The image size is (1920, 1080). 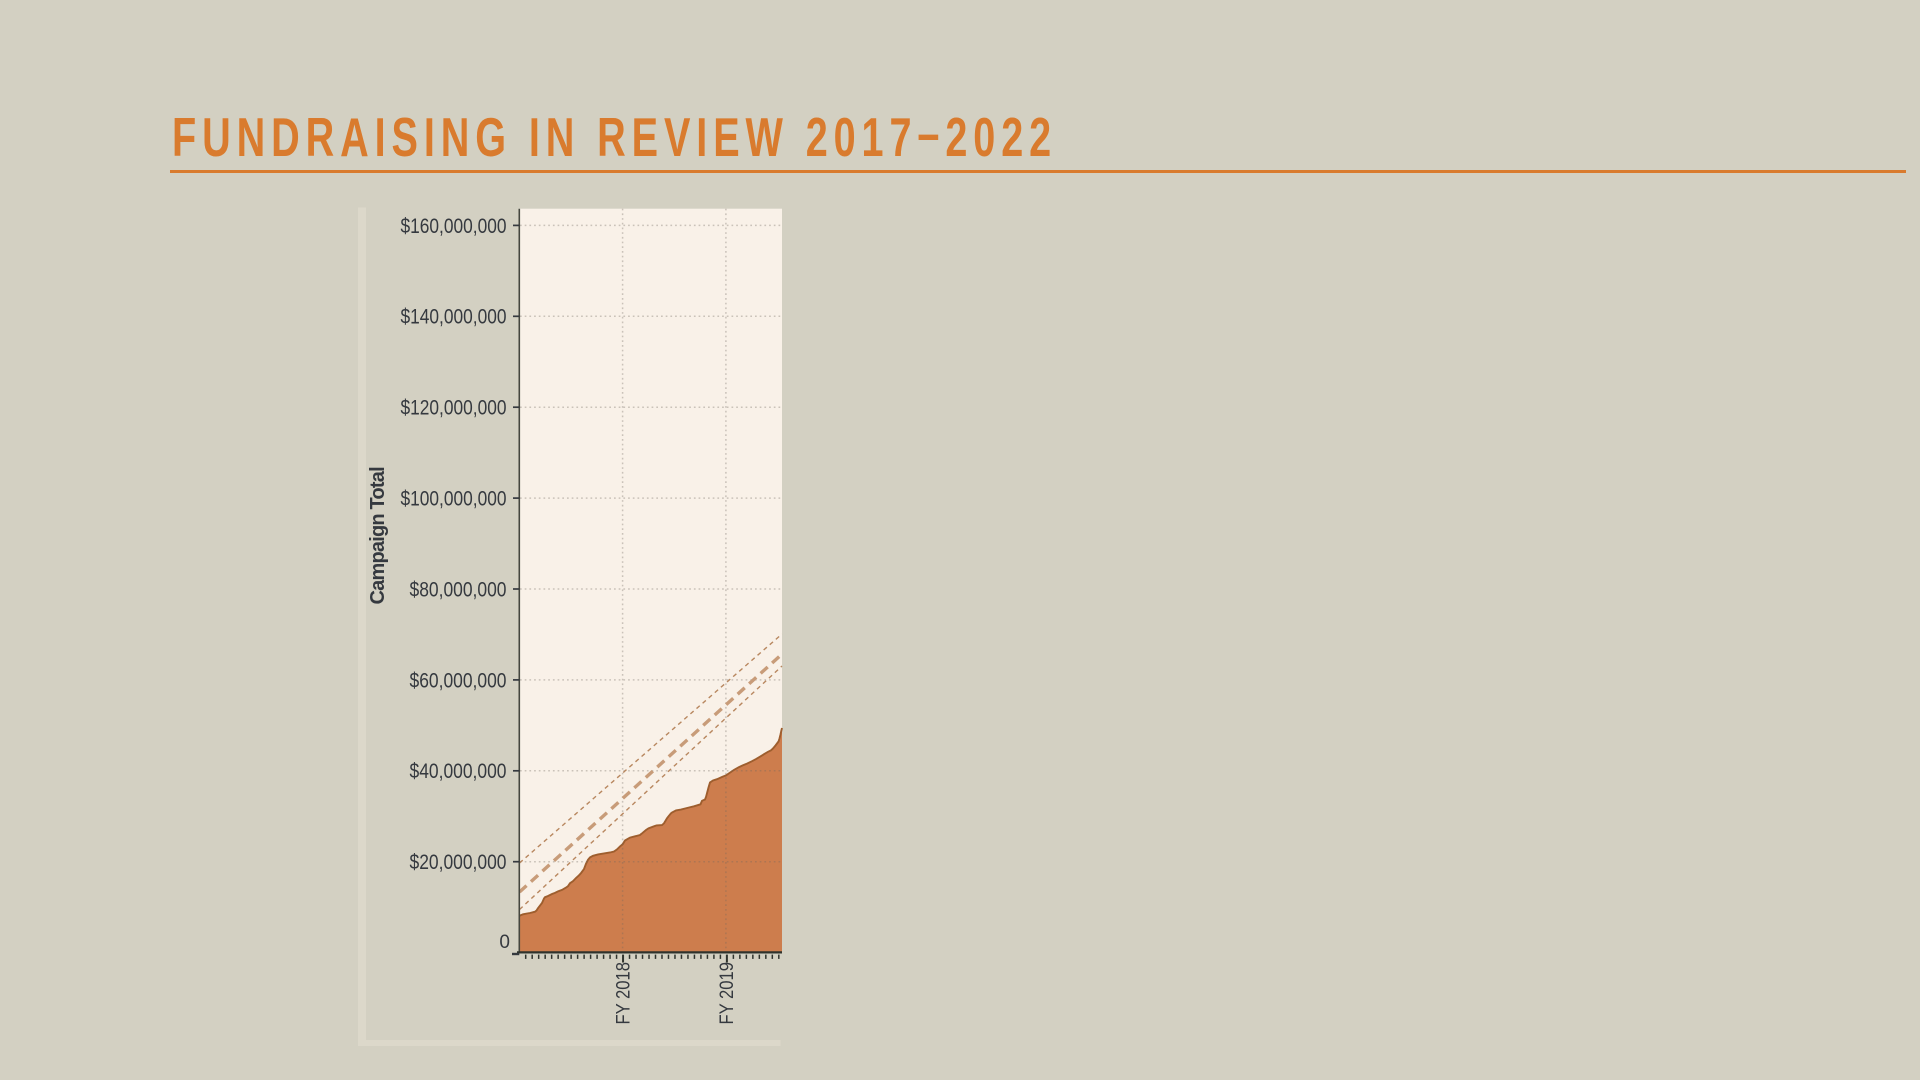 What do you see at coordinates (458, 771) in the screenshot?
I see `svg-text: $40,000,000` at bounding box center [458, 771].